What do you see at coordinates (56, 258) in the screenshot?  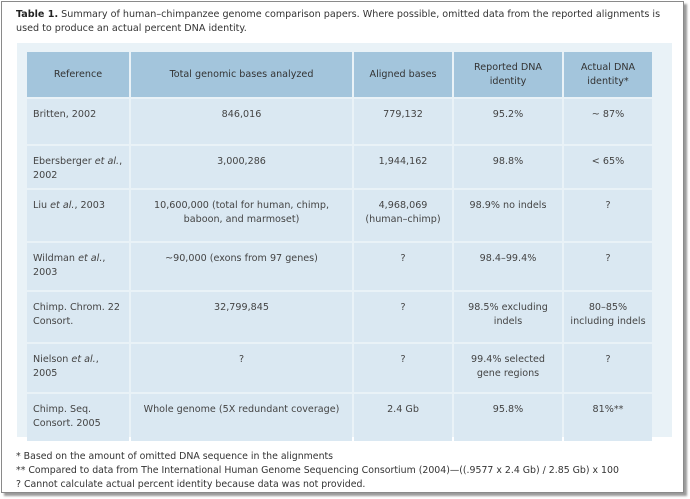 I see `reference-author: Wildman` at bounding box center [56, 258].